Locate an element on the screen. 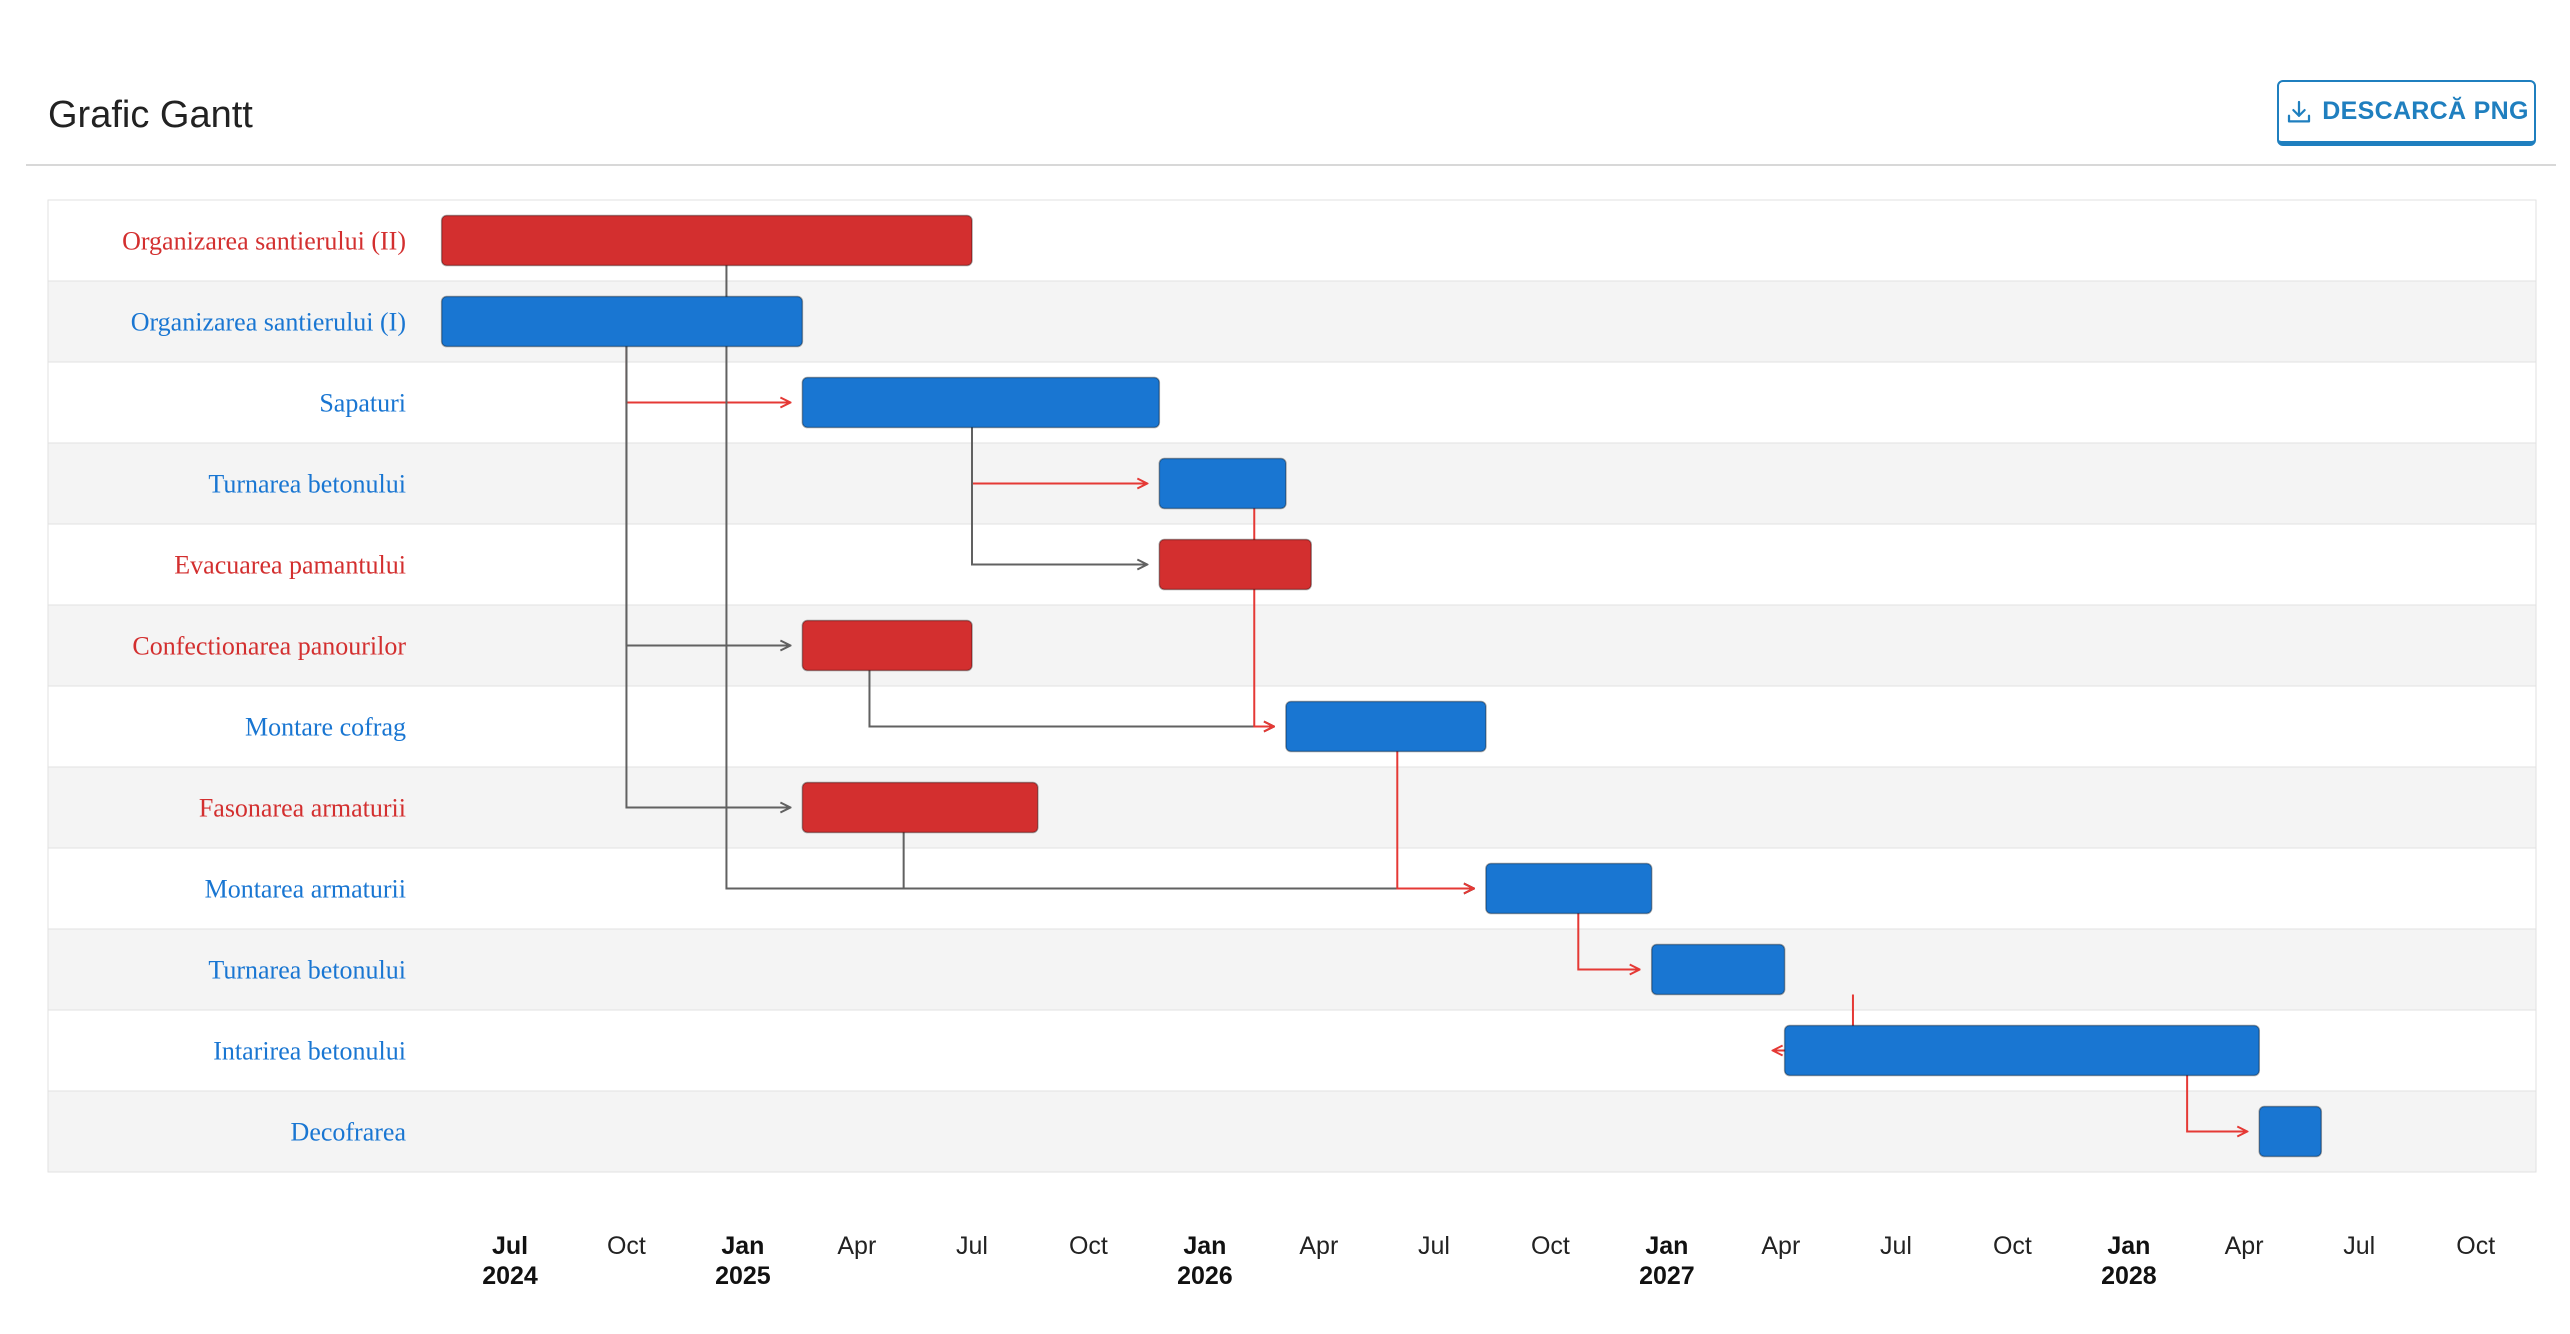 The height and width of the screenshot is (1334, 2570). download-png-label: DESCARCĂ PNG is located at coordinates (2425, 111).